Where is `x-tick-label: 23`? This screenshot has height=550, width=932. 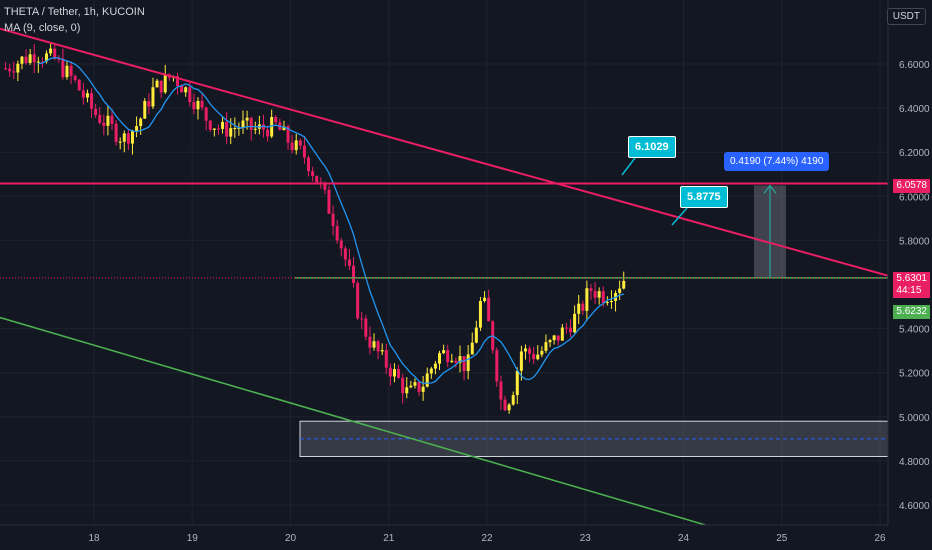 x-tick-label: 23 is located at coordinates (586, 538).